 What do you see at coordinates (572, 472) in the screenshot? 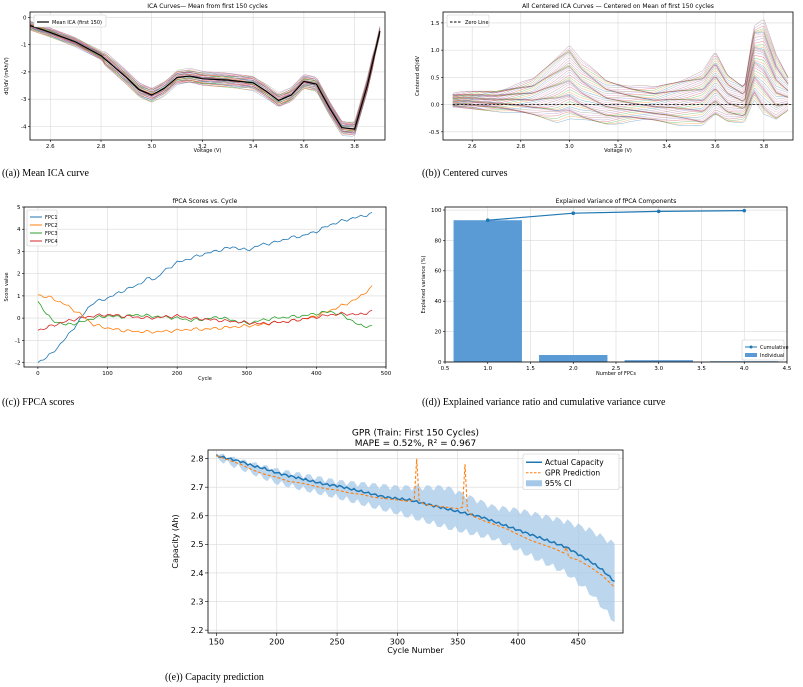
I see `legend-entry: GPR Prediction` at bounding box center [572, 472].